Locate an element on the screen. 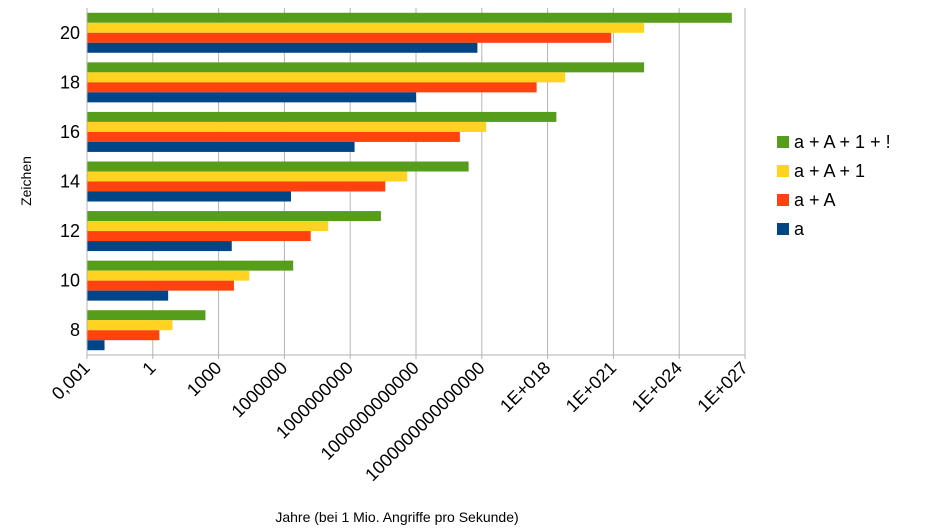 The height and width of the screenshot is (530, 943). x-tick-label: 0,001 is located at coordinates (71, 381).